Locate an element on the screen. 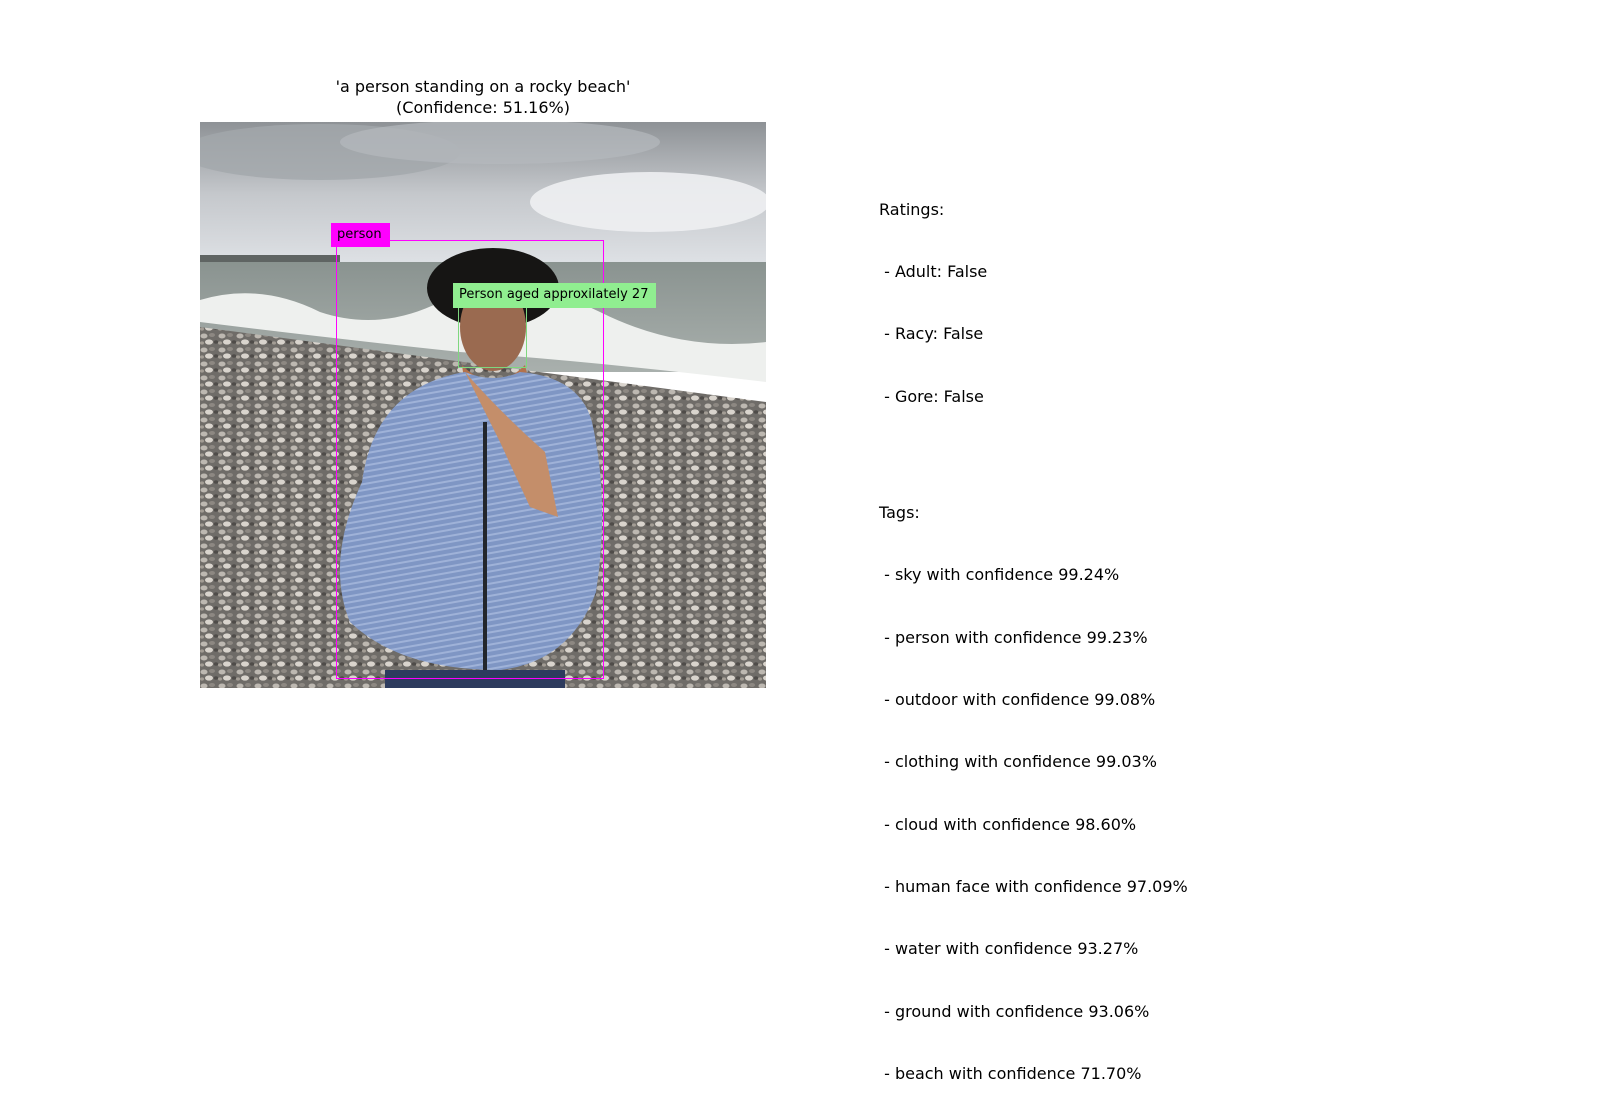 The image size is (1600, 1106). tag-item: - cloud with confidence 98.60% is located at coordinates (1008, 824).